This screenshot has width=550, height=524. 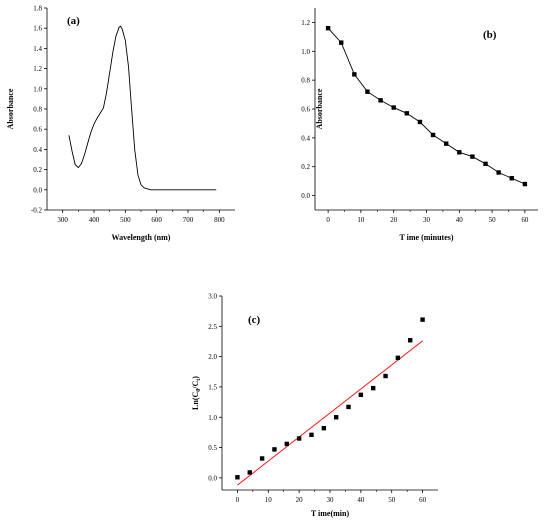 What do you see at coordinates (188, 220) in the screenshot?
I see `x-tick-label: 700` at bounding box center [188, 220].